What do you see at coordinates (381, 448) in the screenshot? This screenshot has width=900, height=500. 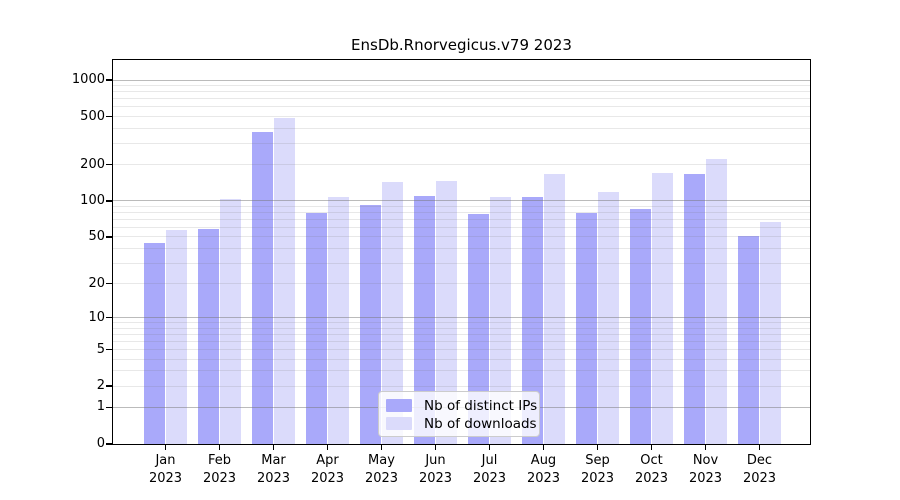 I see `x-tick-may` at bounding box center [381, 448].